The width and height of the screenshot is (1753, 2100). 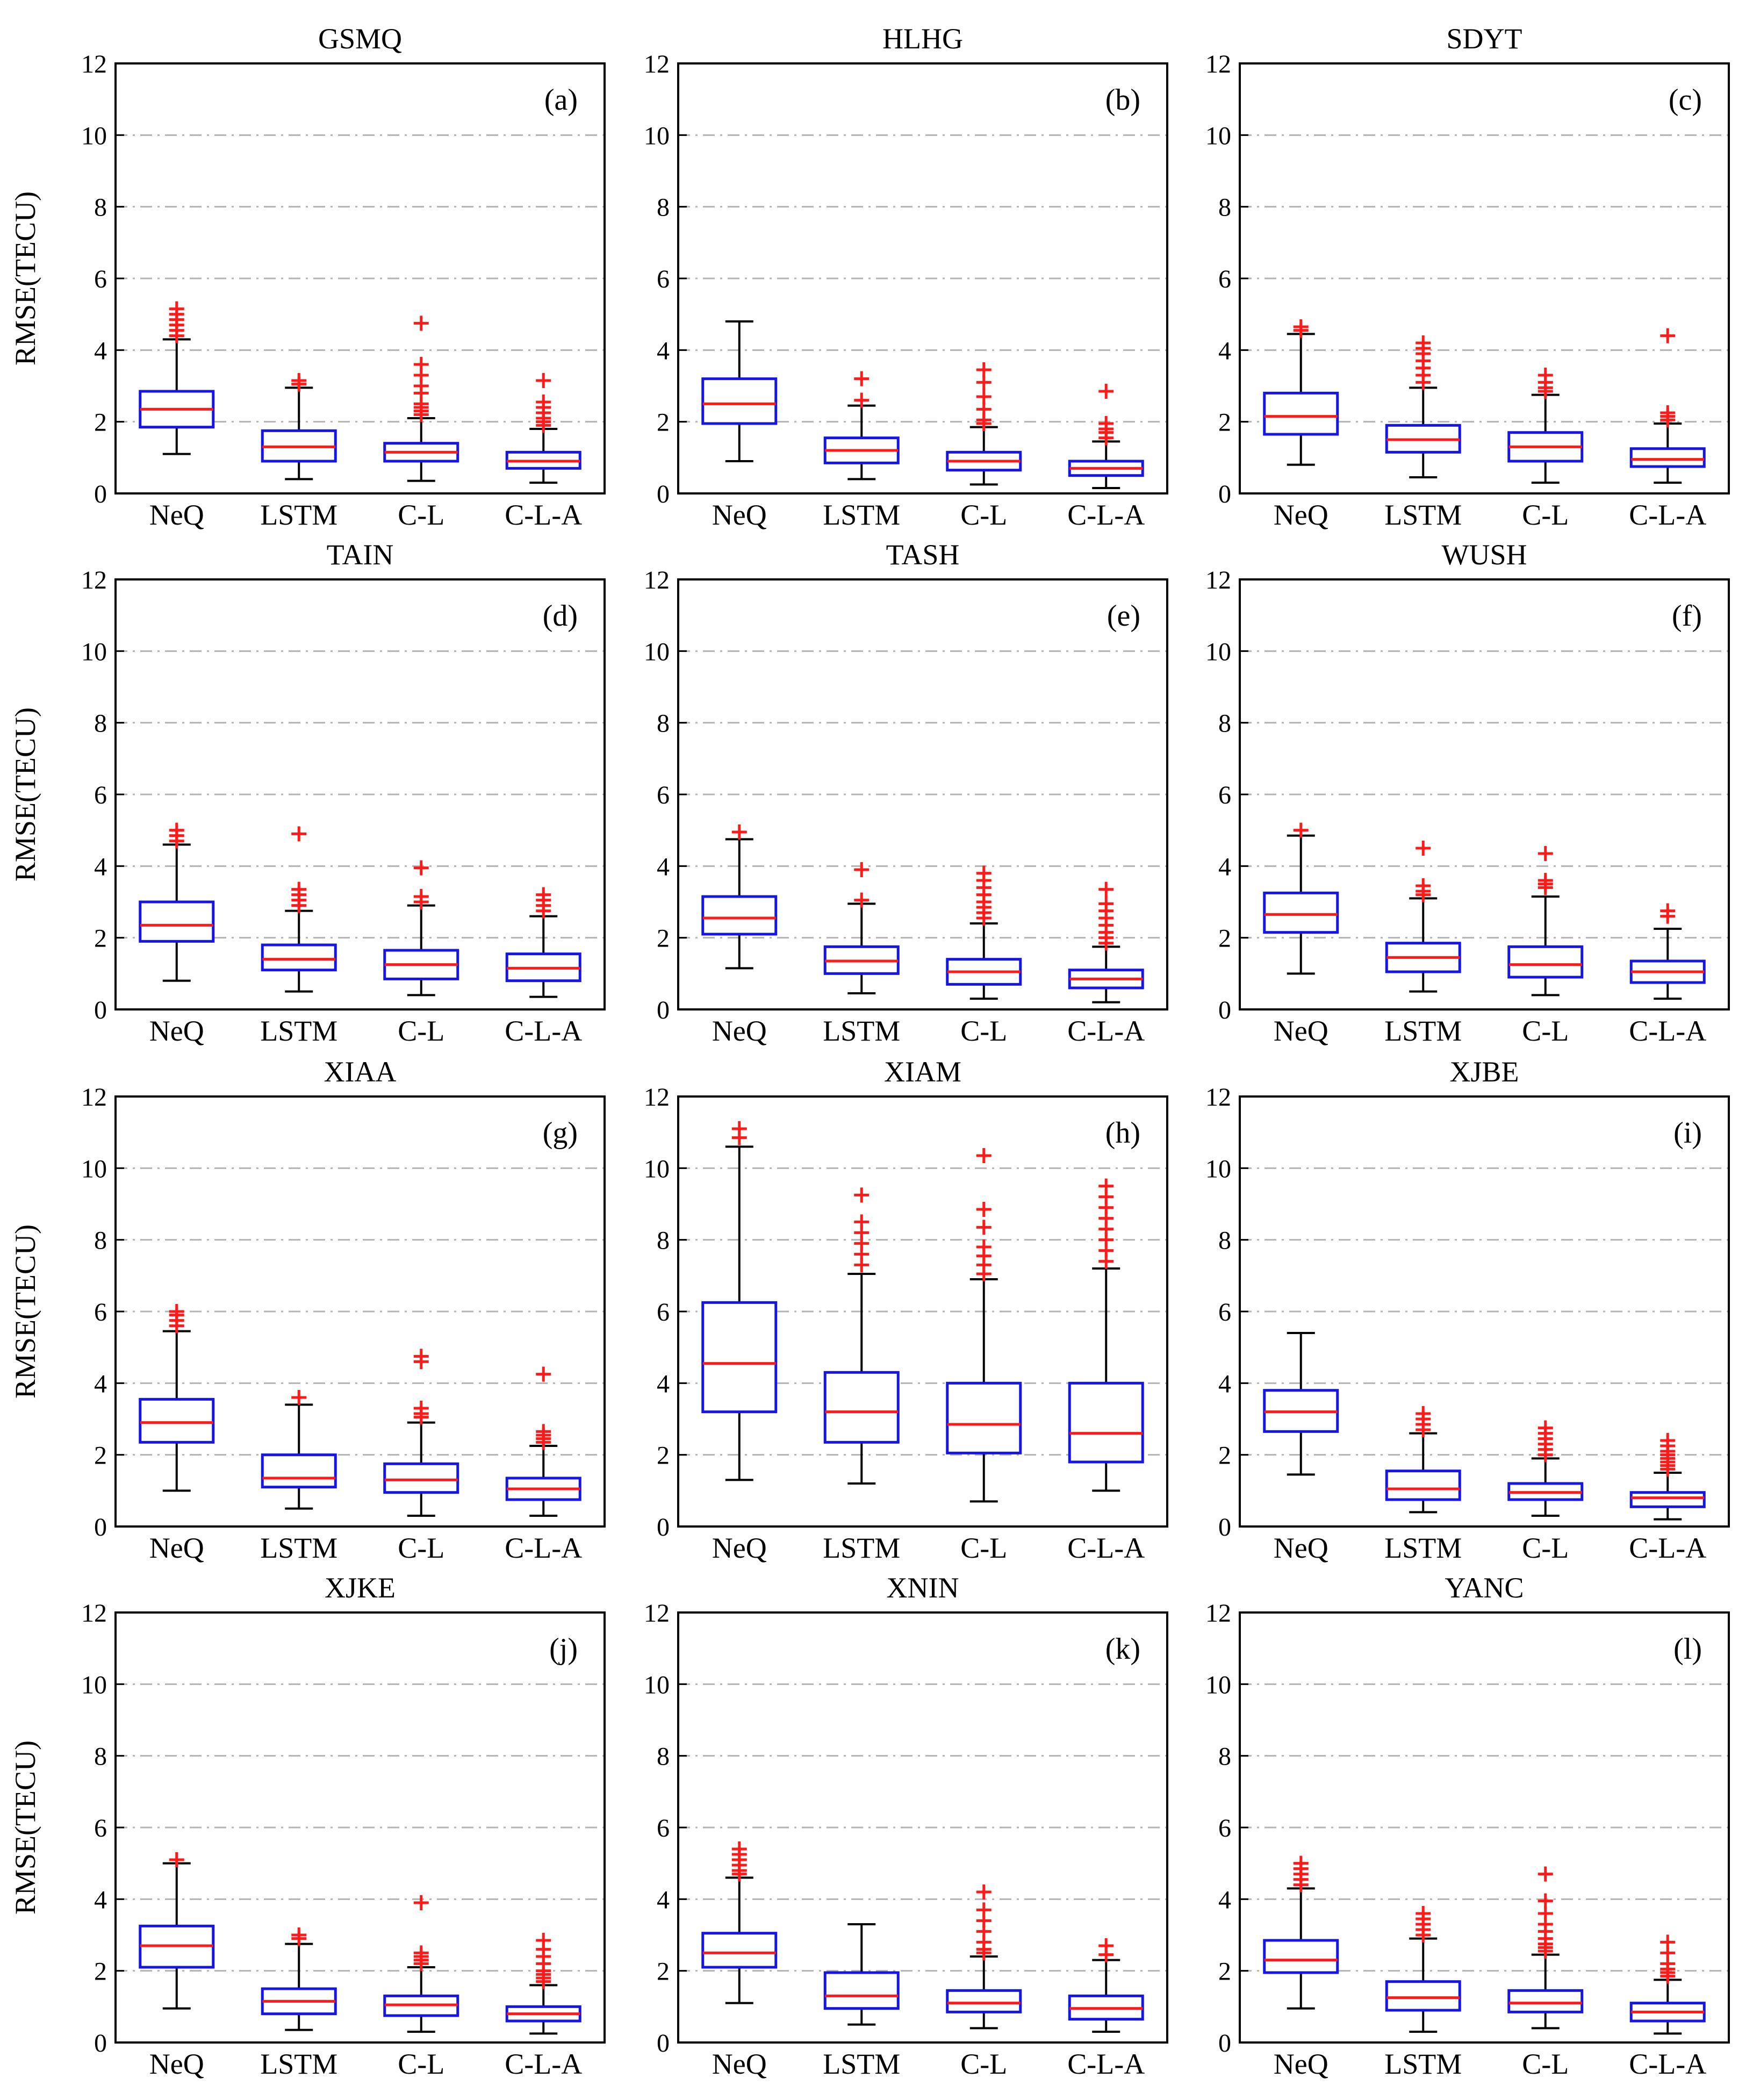 I want to click on panel-title: SDYT, so click(x=1484, y=39).